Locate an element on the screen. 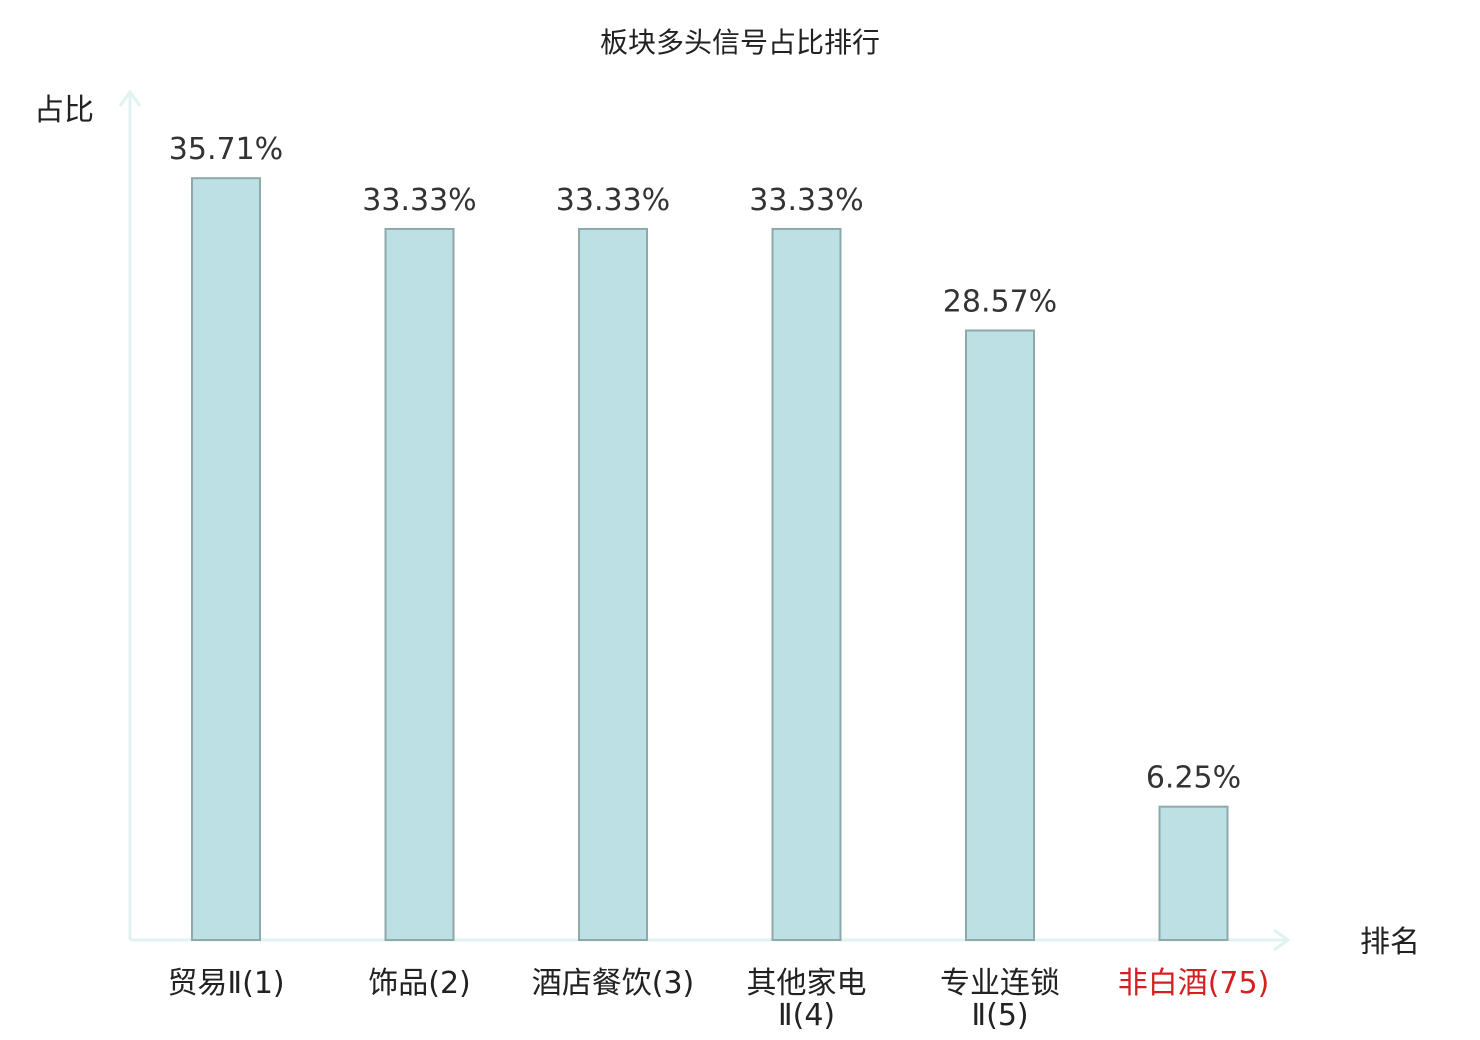 The width and height of the screenshot is (1480, 1040). x-tick-label: Ⅱ(4) is located at coordinates (806, 1015).